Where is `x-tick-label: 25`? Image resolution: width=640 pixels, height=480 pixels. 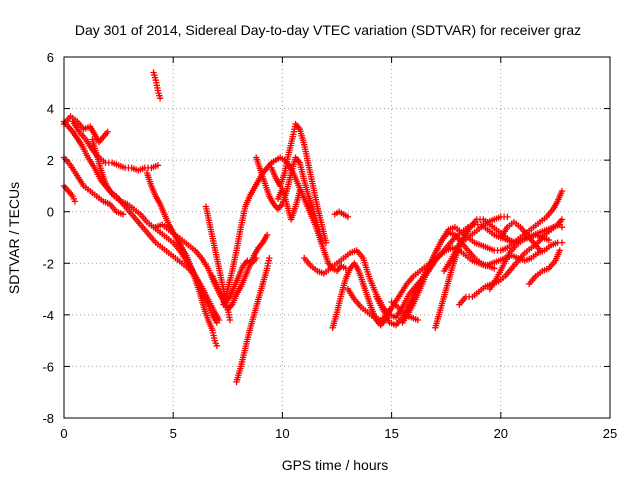 x-tick-label: 25 is located at coordinates (610, 433).